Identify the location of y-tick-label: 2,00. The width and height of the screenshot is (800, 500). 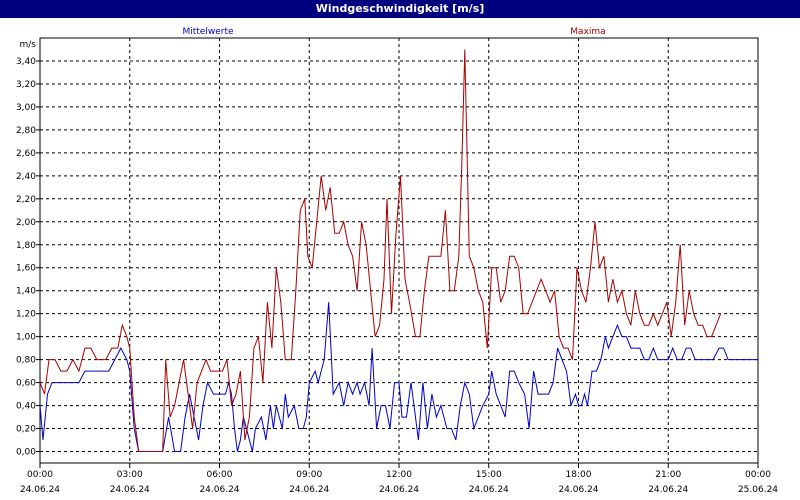
(26, 223).